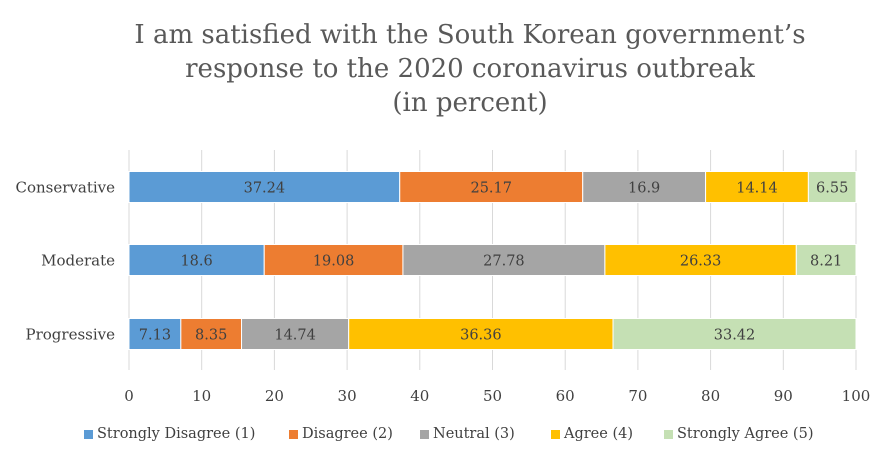  What do you see at coordinates (856, 396) in the screenshot?
I see `x-tick-label-10: 100` at bounding box center [856, 396].